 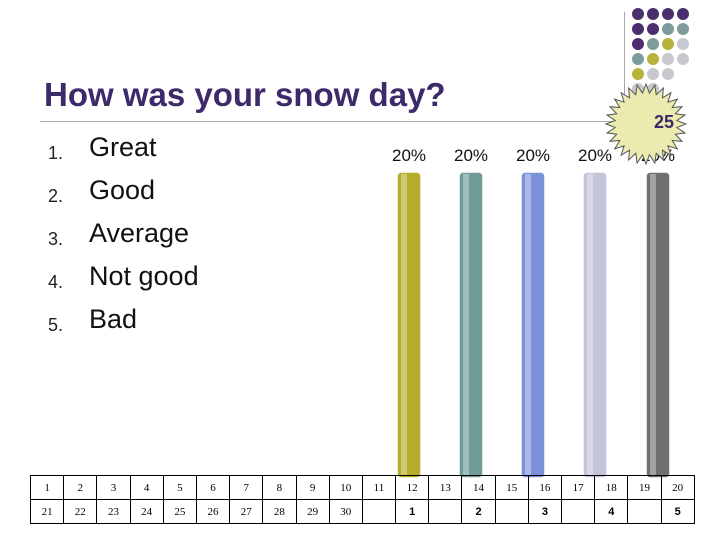 What do you see at coordinates (123, 147) in the screenshot?
I see `option-label: Great` at bounding box center [123, 147].